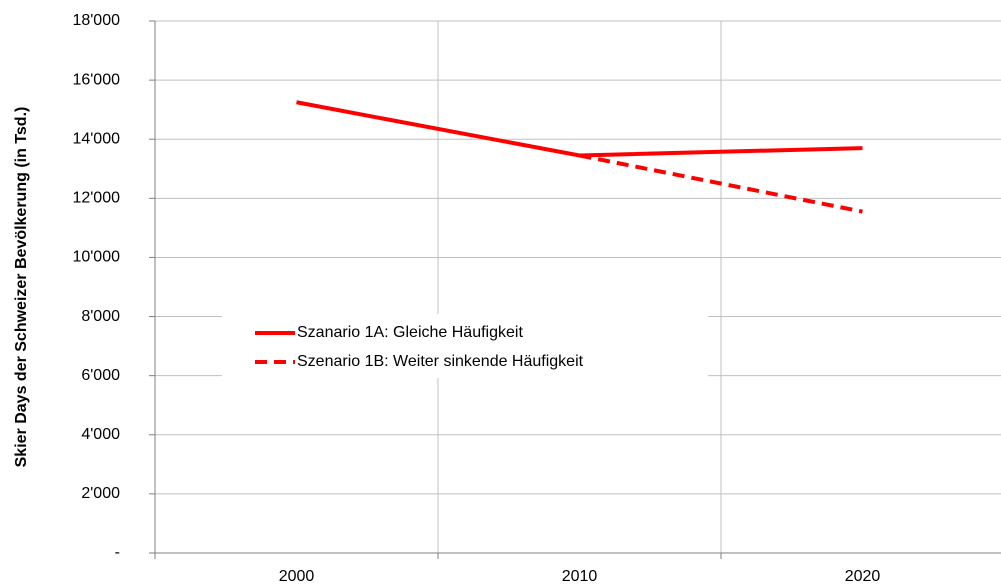 This screenshot has width=1001, height=588. What do you see at coordinates (440, 361) in the screenshot?
I see `legend-label: Szenario 1B: Weiter sinkende Häufigkeit` at bounding box center [440, 361].